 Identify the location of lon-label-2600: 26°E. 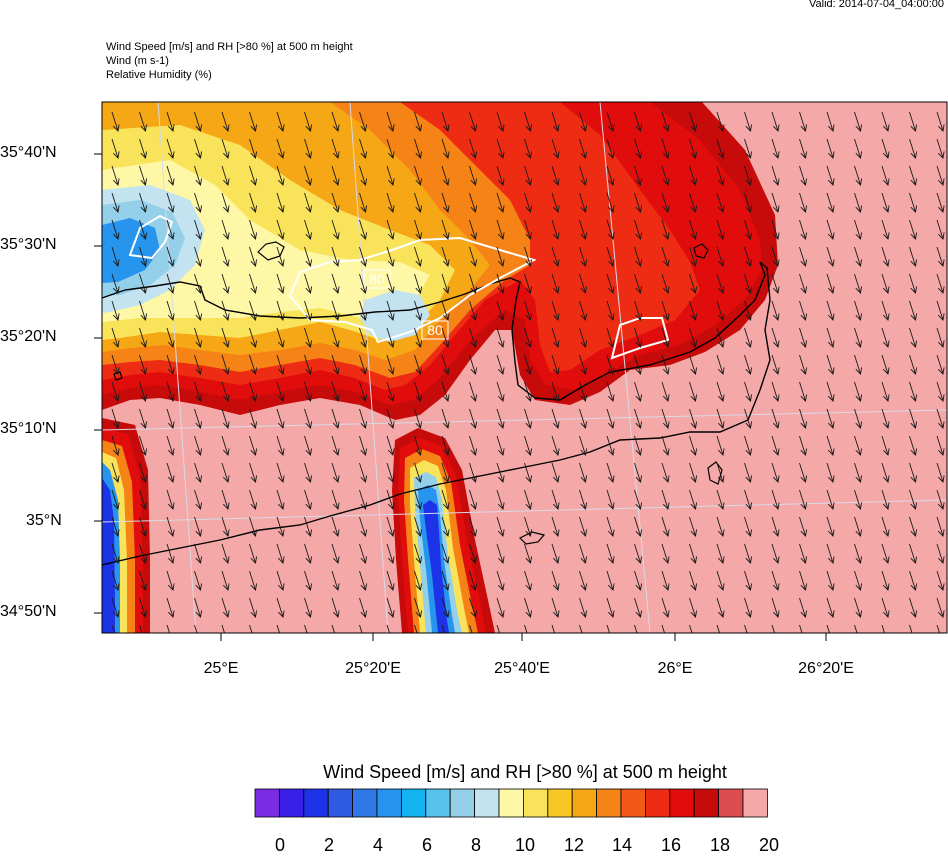
(675, 668).